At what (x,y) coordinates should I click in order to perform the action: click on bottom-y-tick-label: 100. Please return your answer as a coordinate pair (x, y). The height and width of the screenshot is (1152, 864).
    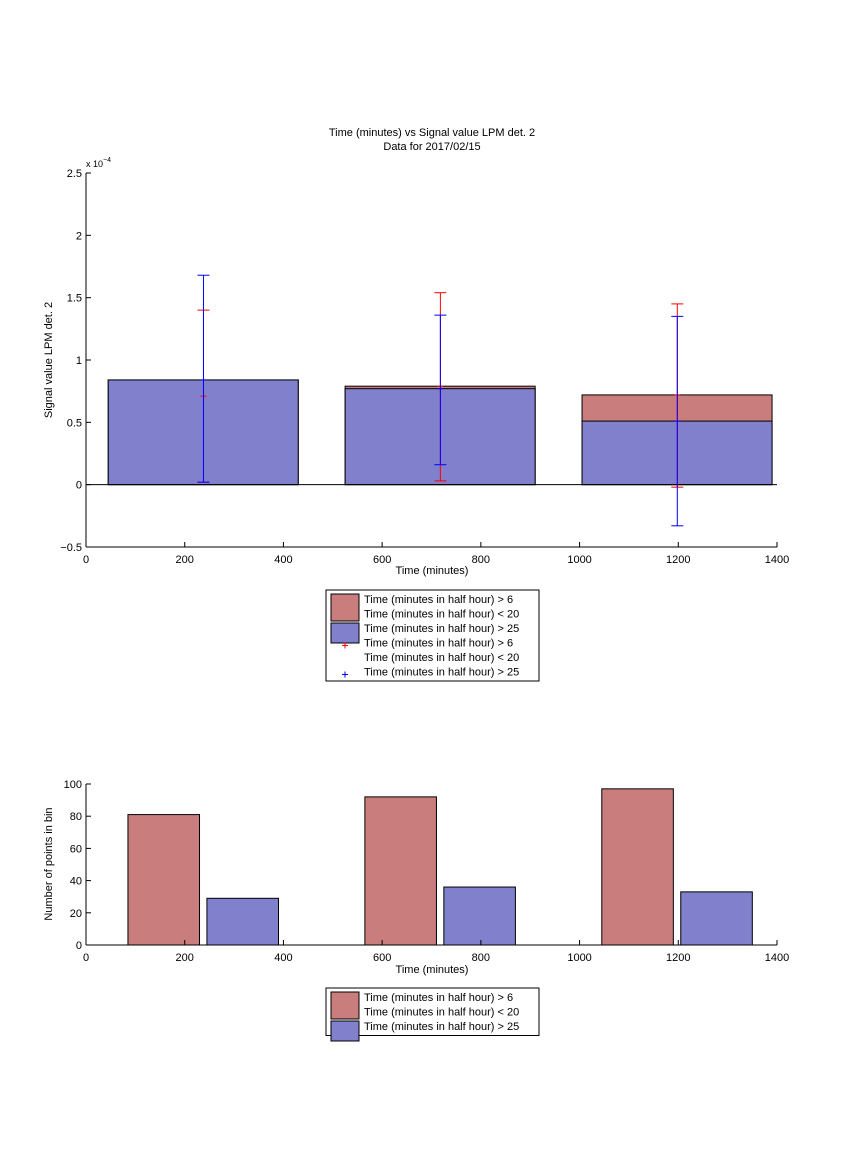
    Looking at the image, I should click on (73, 785).